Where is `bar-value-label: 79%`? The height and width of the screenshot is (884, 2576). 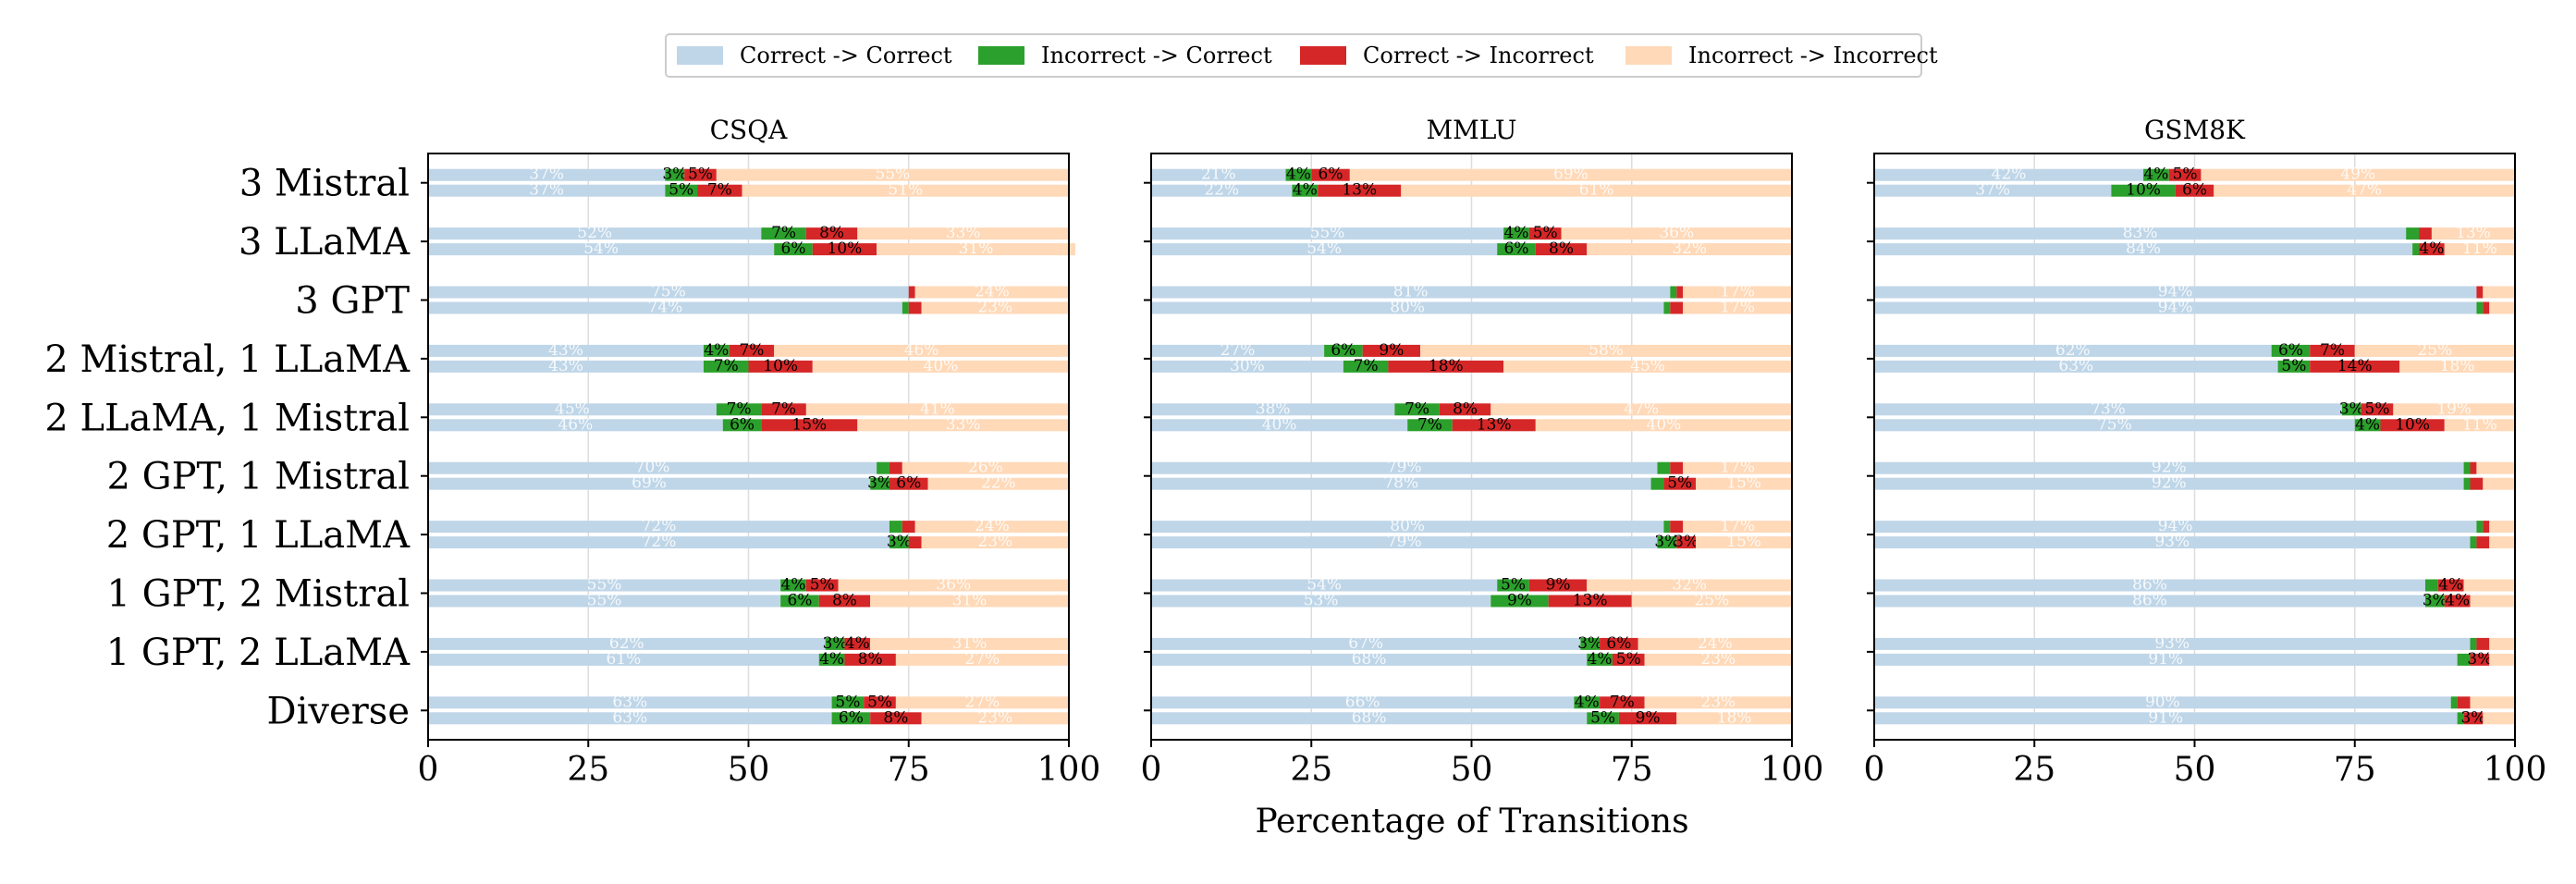 bar-value-label: 79% is located at coordinates (1404, 468).